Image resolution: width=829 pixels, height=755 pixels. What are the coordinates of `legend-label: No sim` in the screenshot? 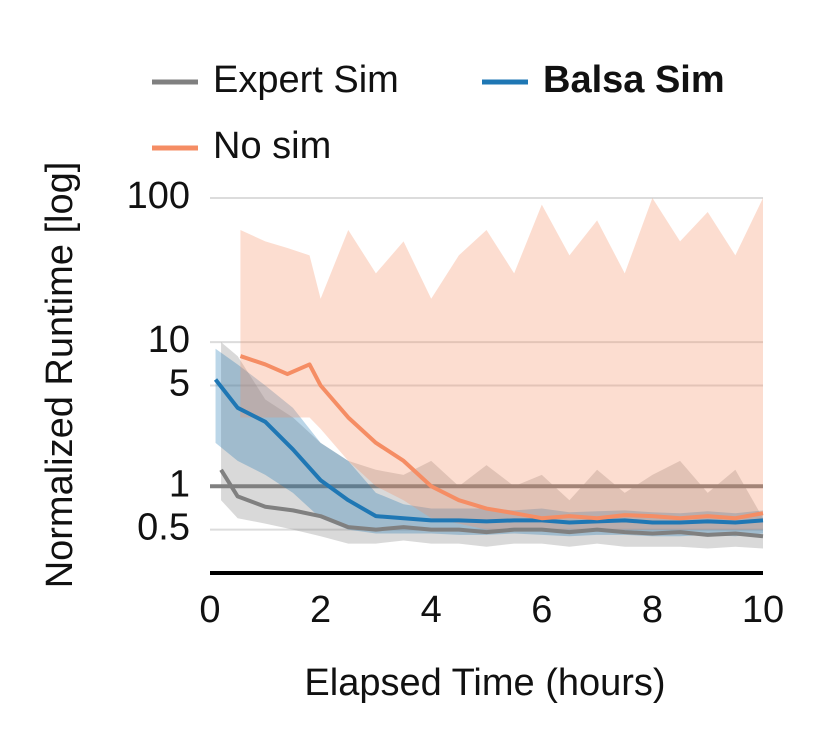 It's located at (272, 146).